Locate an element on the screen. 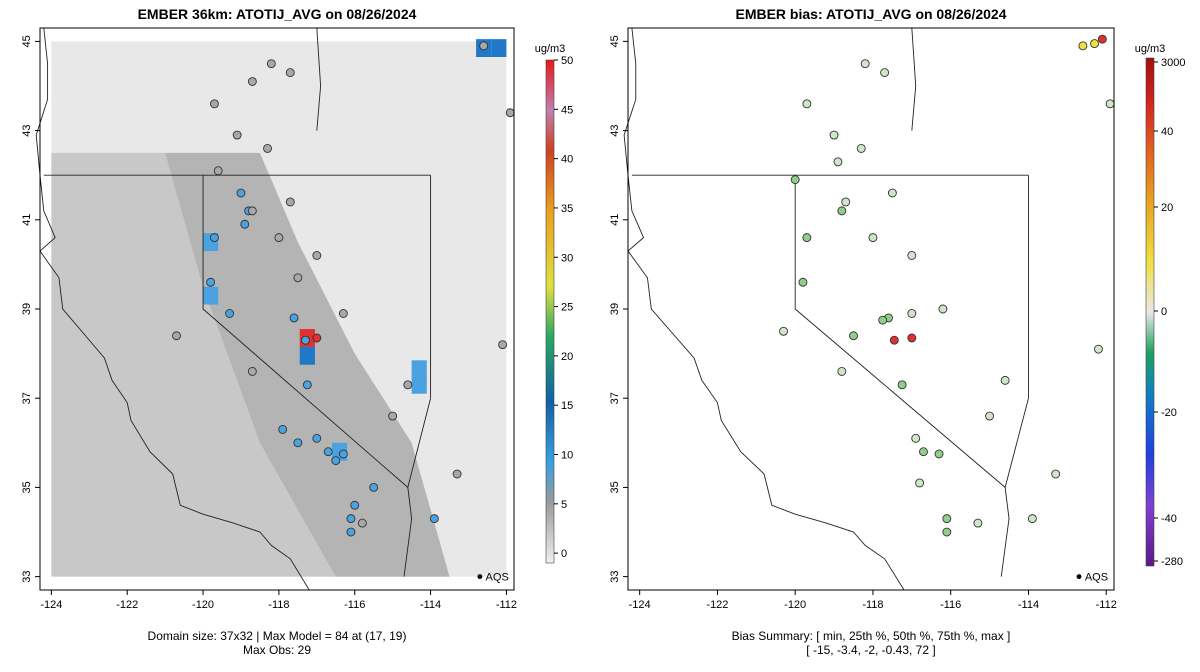  right-colorbar is located at coordinates (1150, 312).